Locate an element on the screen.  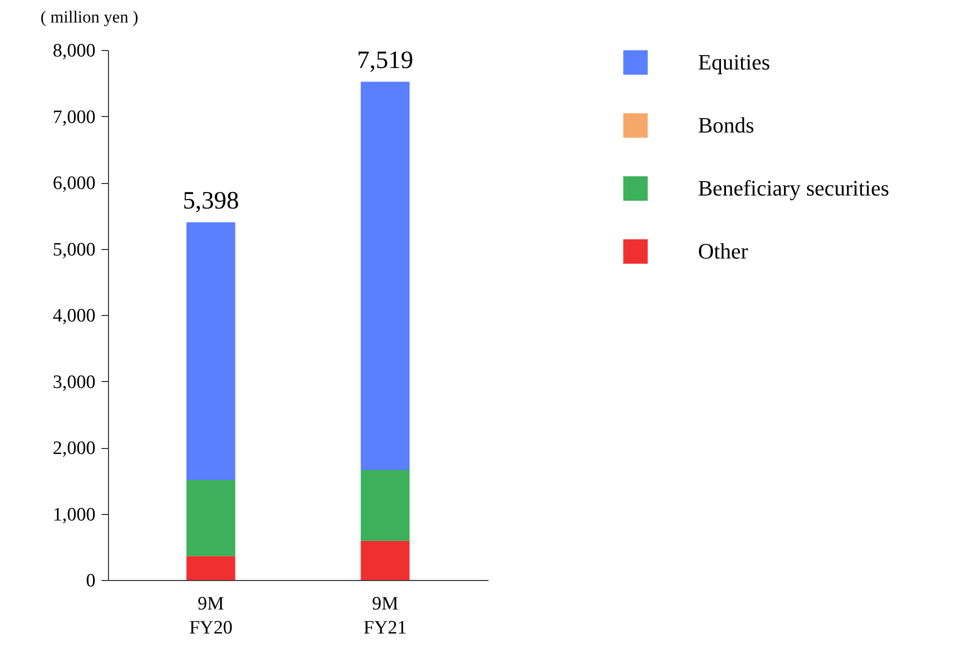
y-tick-label: 8,000 is located at coordinates (74, 51).